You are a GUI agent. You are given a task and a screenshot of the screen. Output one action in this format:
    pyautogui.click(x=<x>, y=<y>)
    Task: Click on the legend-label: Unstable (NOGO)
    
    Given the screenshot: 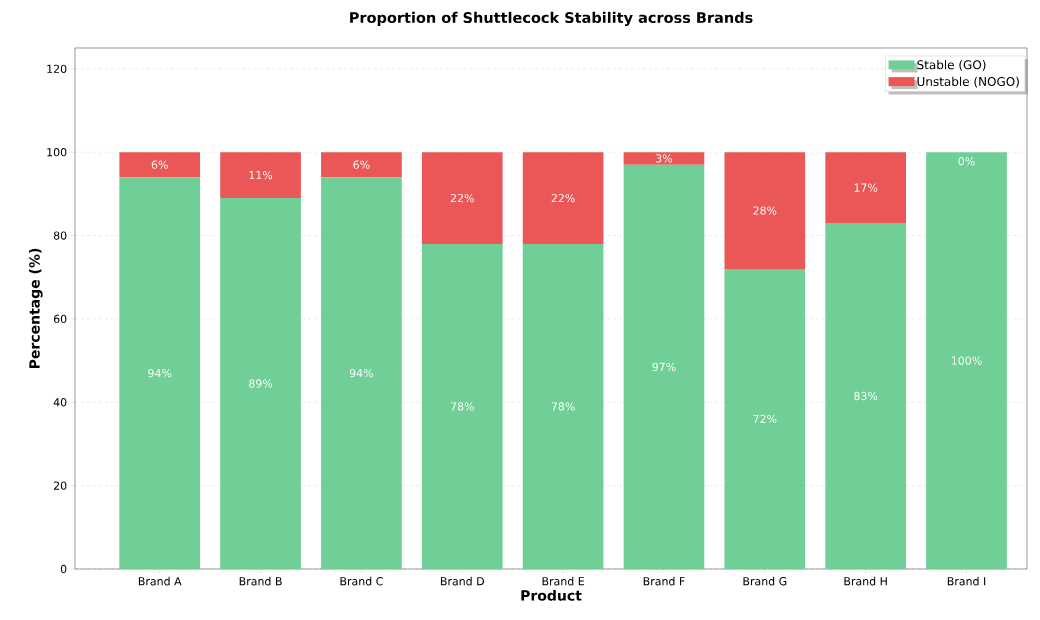 What is the action you would take?
    pyautogui.click(x=968, y=82)
    